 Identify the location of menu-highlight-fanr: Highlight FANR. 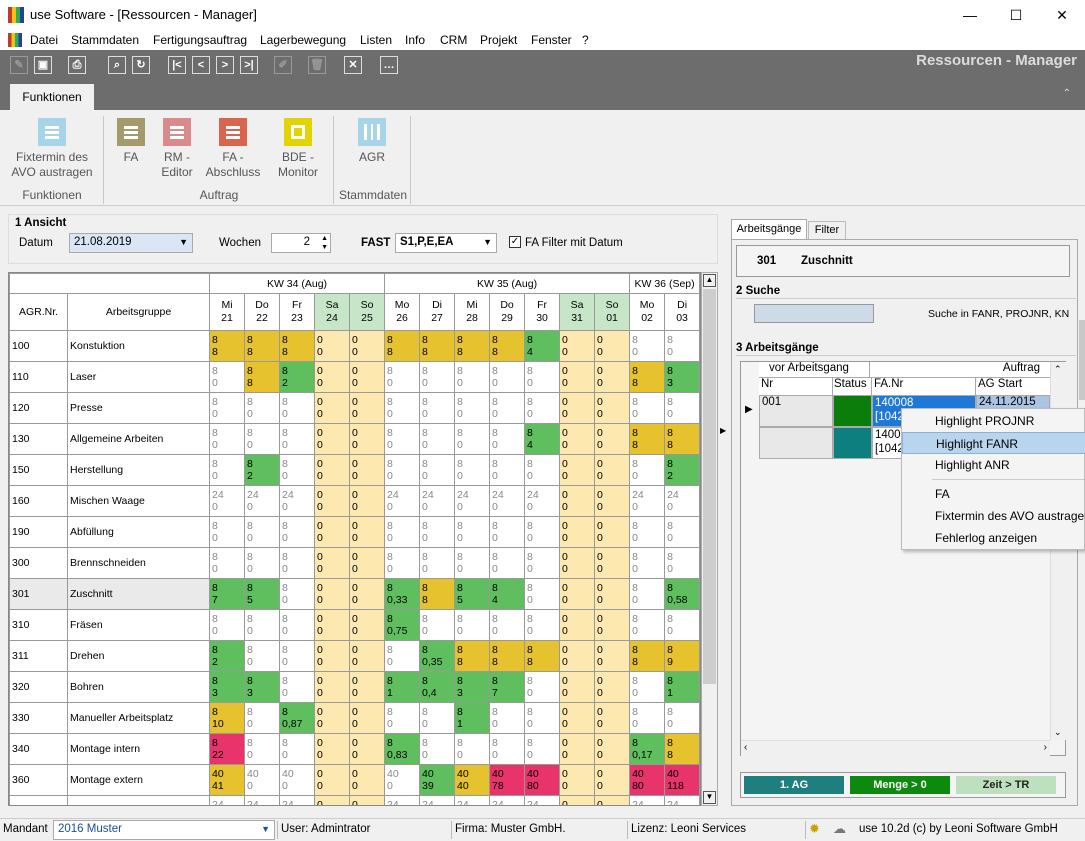
(993, 443).